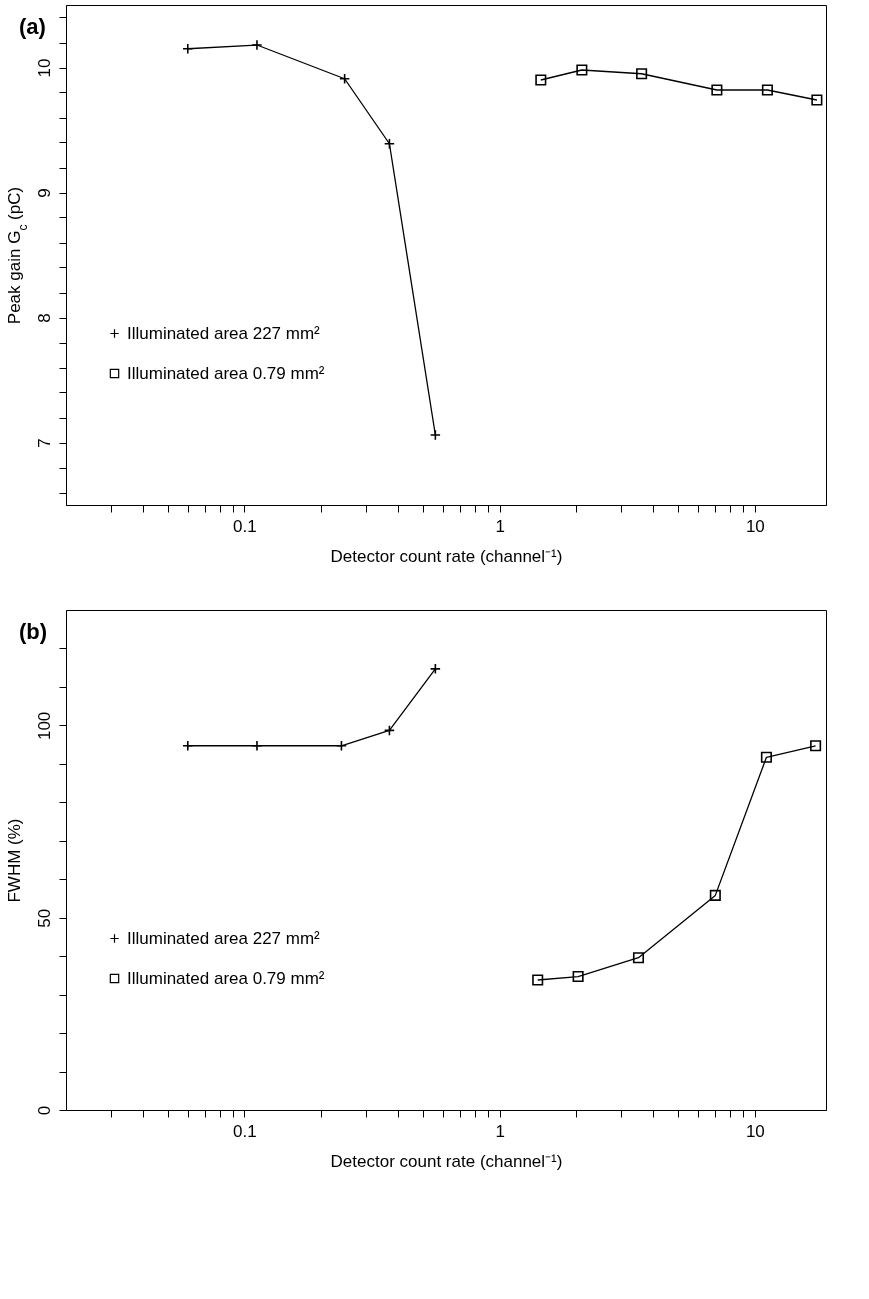  What do you see at coordinates (32, 26) in the screenshot?
I see `chart-title: (a)` at bounding box center [32, 26].